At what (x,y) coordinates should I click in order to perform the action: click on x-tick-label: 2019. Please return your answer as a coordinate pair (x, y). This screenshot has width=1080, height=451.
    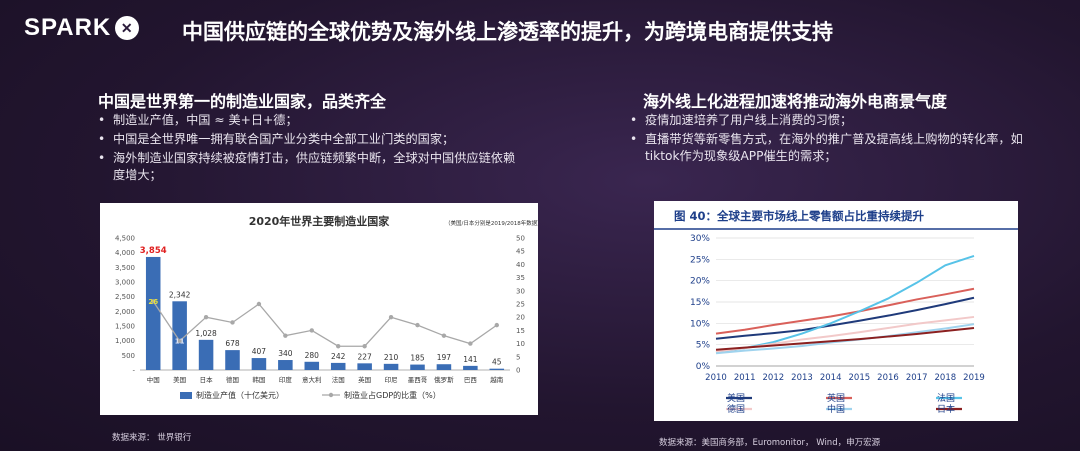
    Looking at the image, I should click on (974, 378).